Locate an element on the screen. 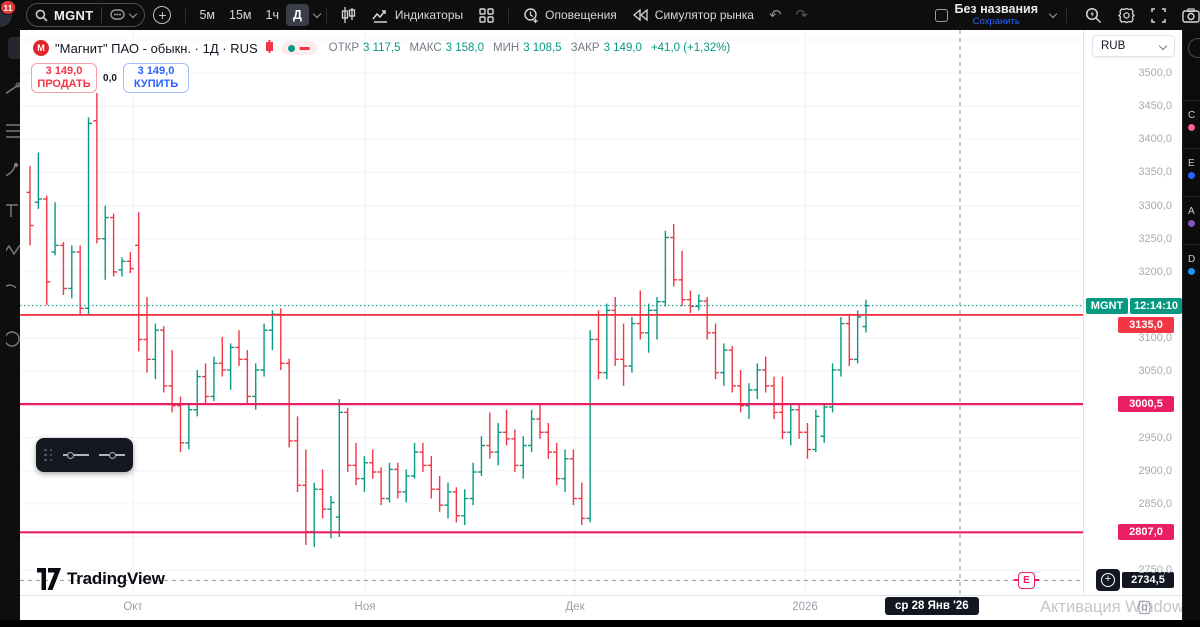  quick-search-button is located at coordinates (1093, 15).